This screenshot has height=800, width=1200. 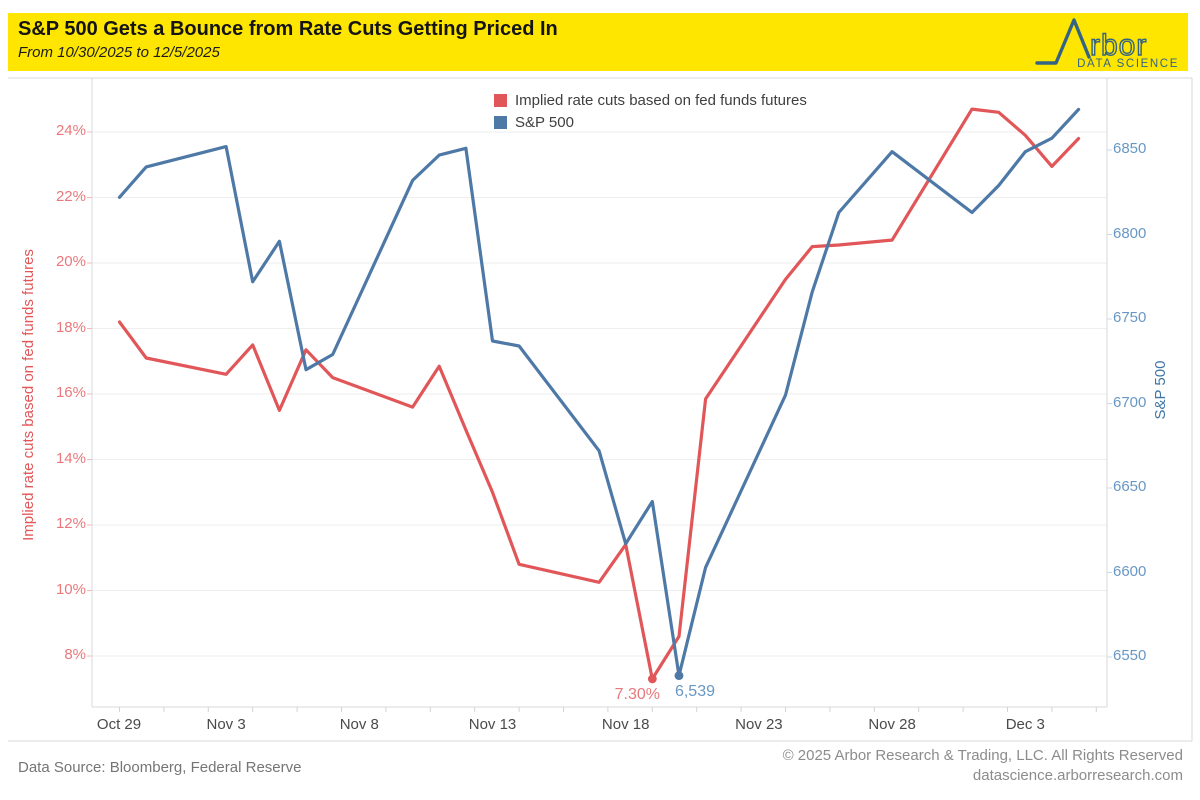 What do you see at coordinates (70, 458) in the screenshot?
I see `left-axis-tick-label: 14%` at bounding box center [70, 458].